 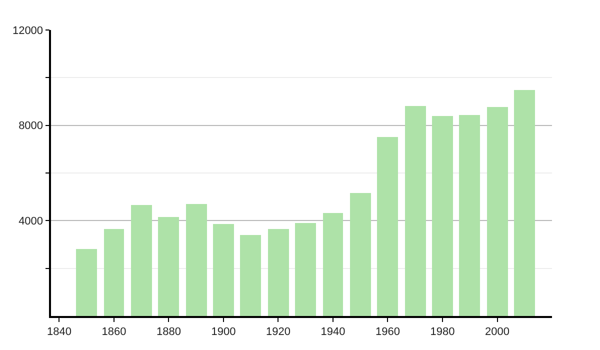 What do you see at coordinates (497, 332) in the screenshot?
I see `x-tick-label: 2000` at bounding box center [497, 332].